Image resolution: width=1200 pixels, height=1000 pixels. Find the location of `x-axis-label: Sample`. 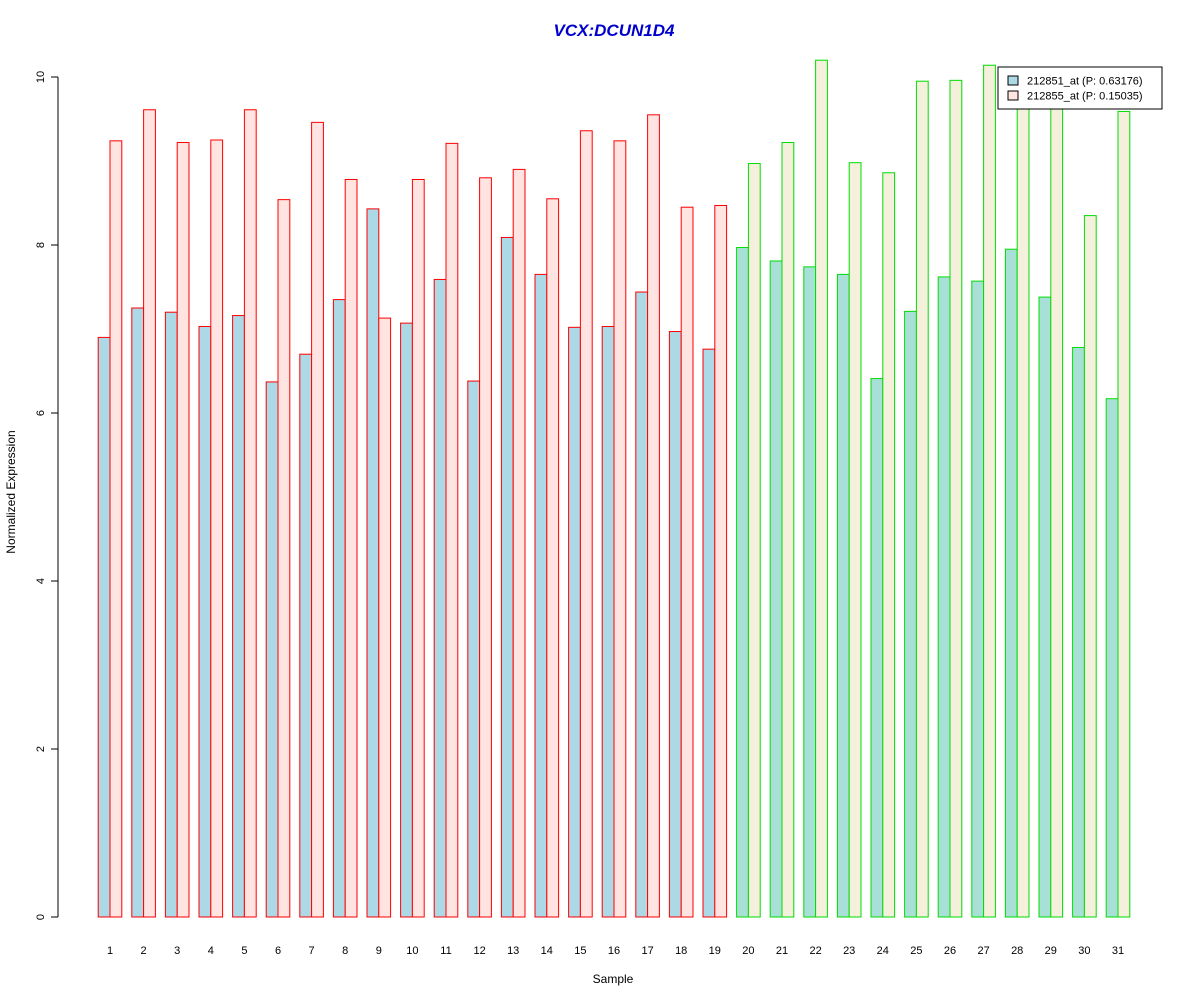

x-axis-label: Sample is located at coordinates (613, 979).